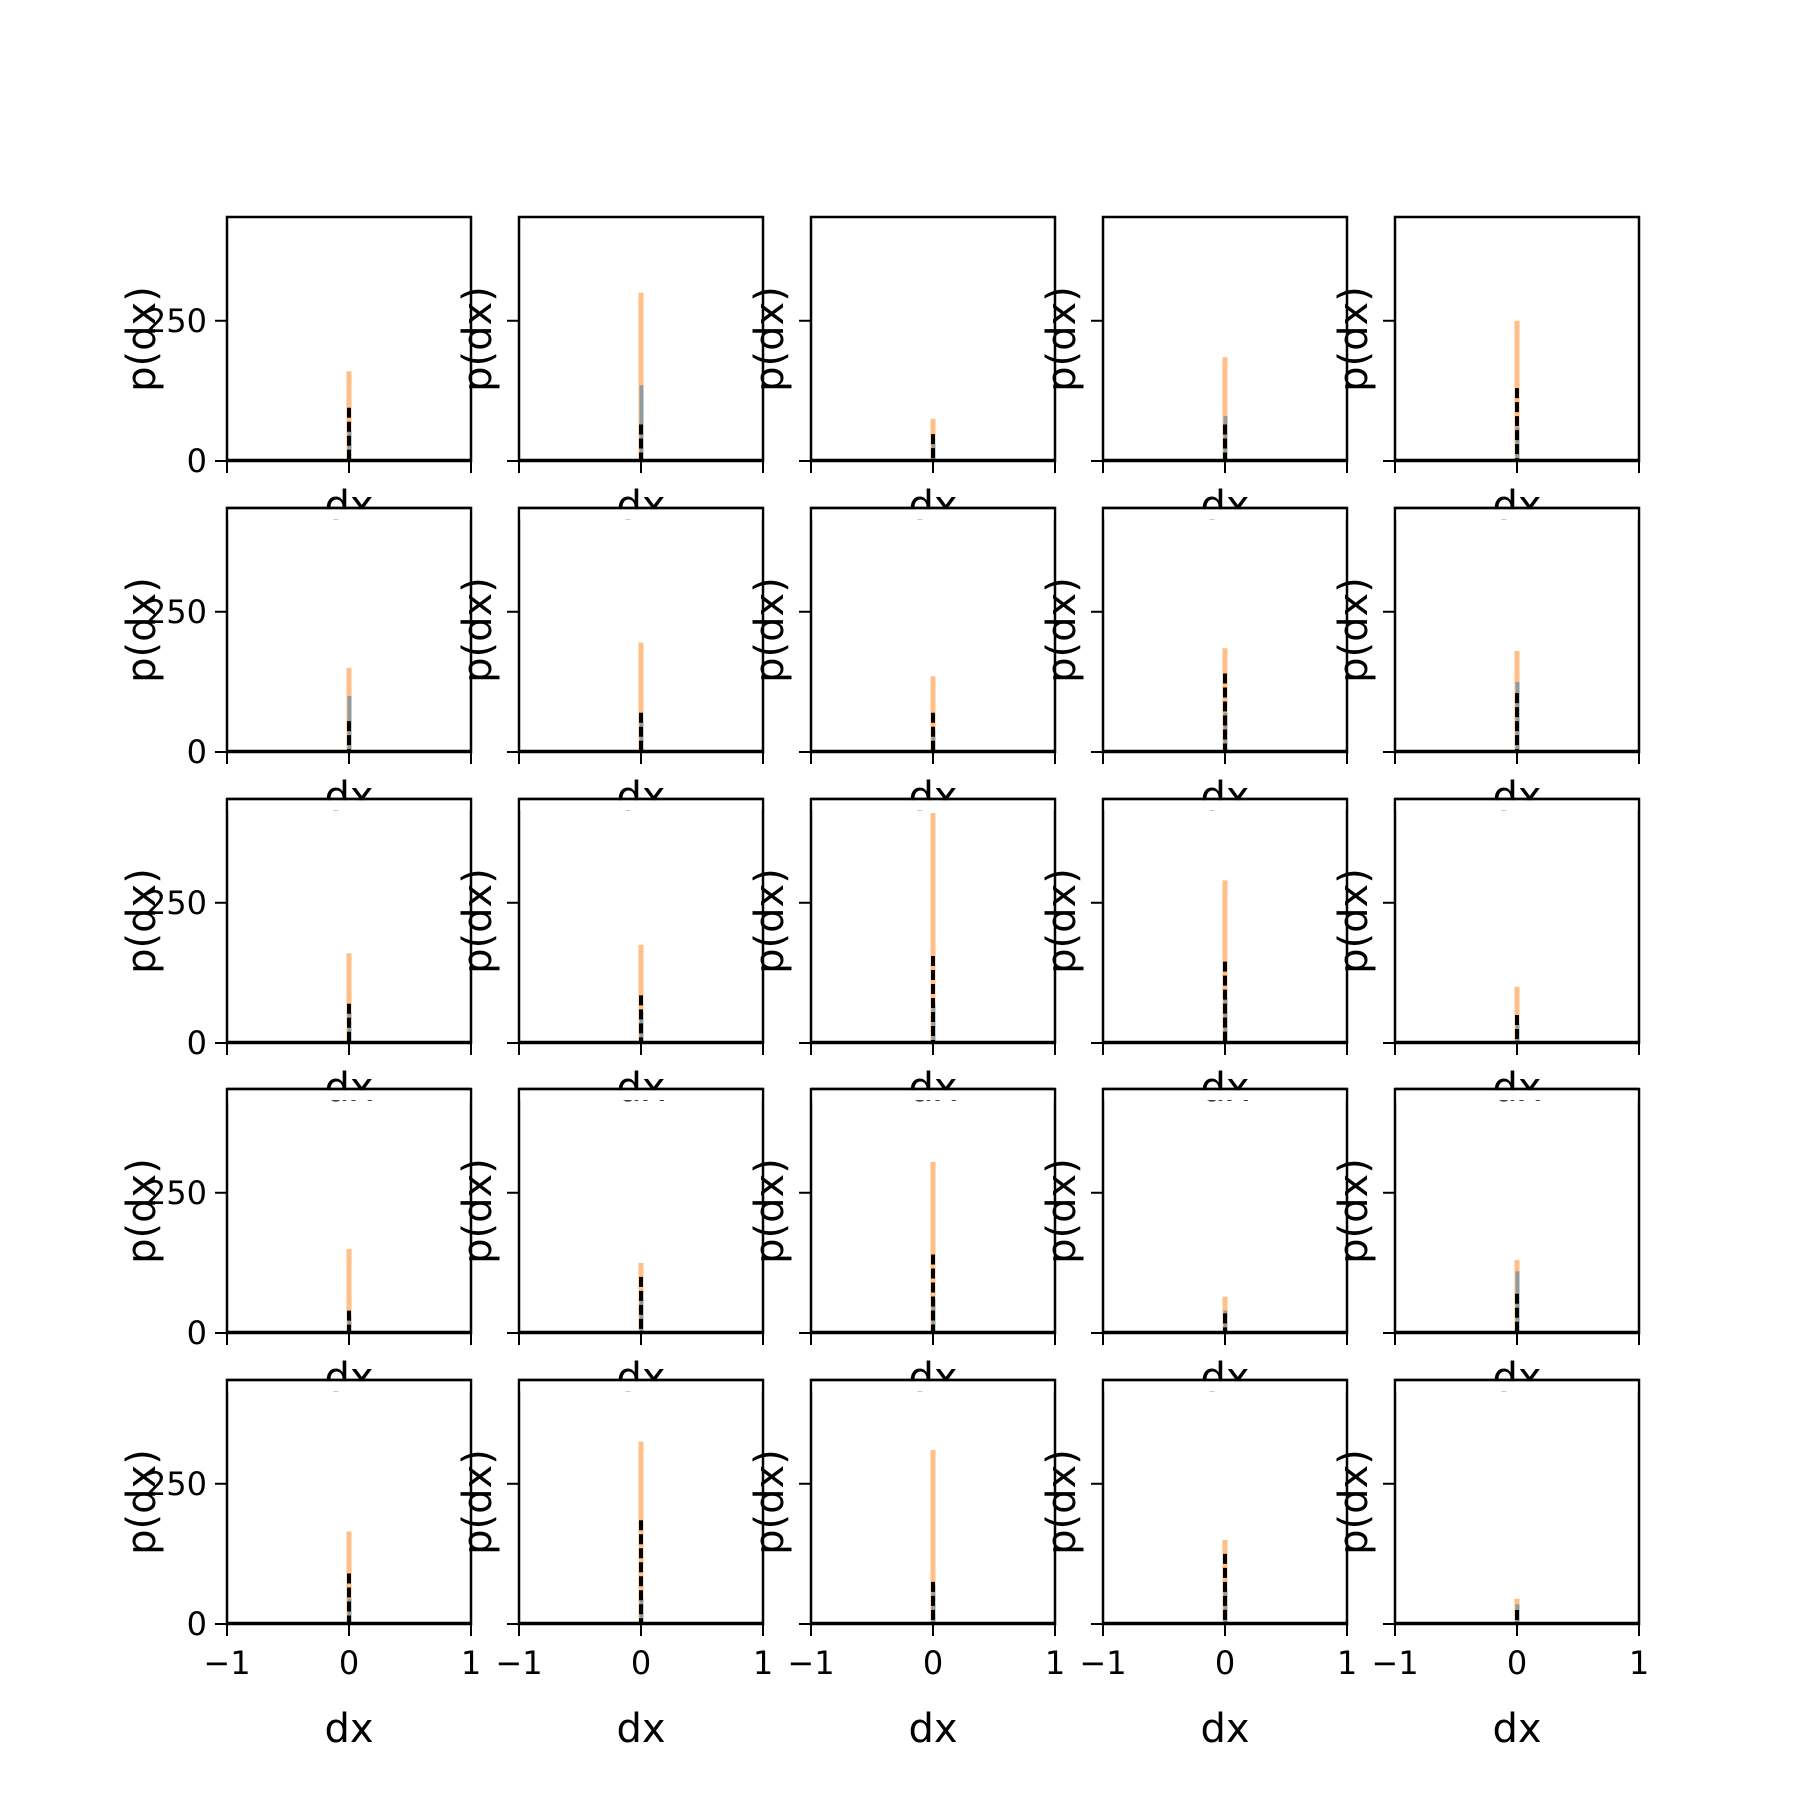 Image resolution: width=1800 pixels, height=1800 pixels. What do you see at coordinates (1194, 1244) in the screenshot?
I see `subplot-r4-c4: dx p(dx)` at bounding box center [1194, 1244].